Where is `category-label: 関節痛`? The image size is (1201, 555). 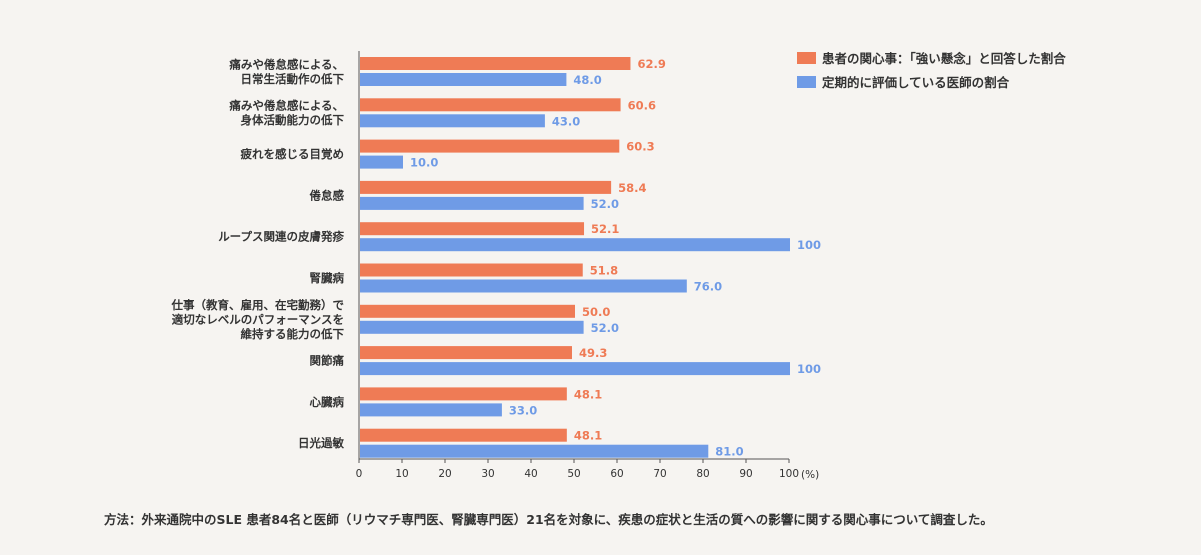
category-label: 関節痛 is located at coordinates (327, 361).